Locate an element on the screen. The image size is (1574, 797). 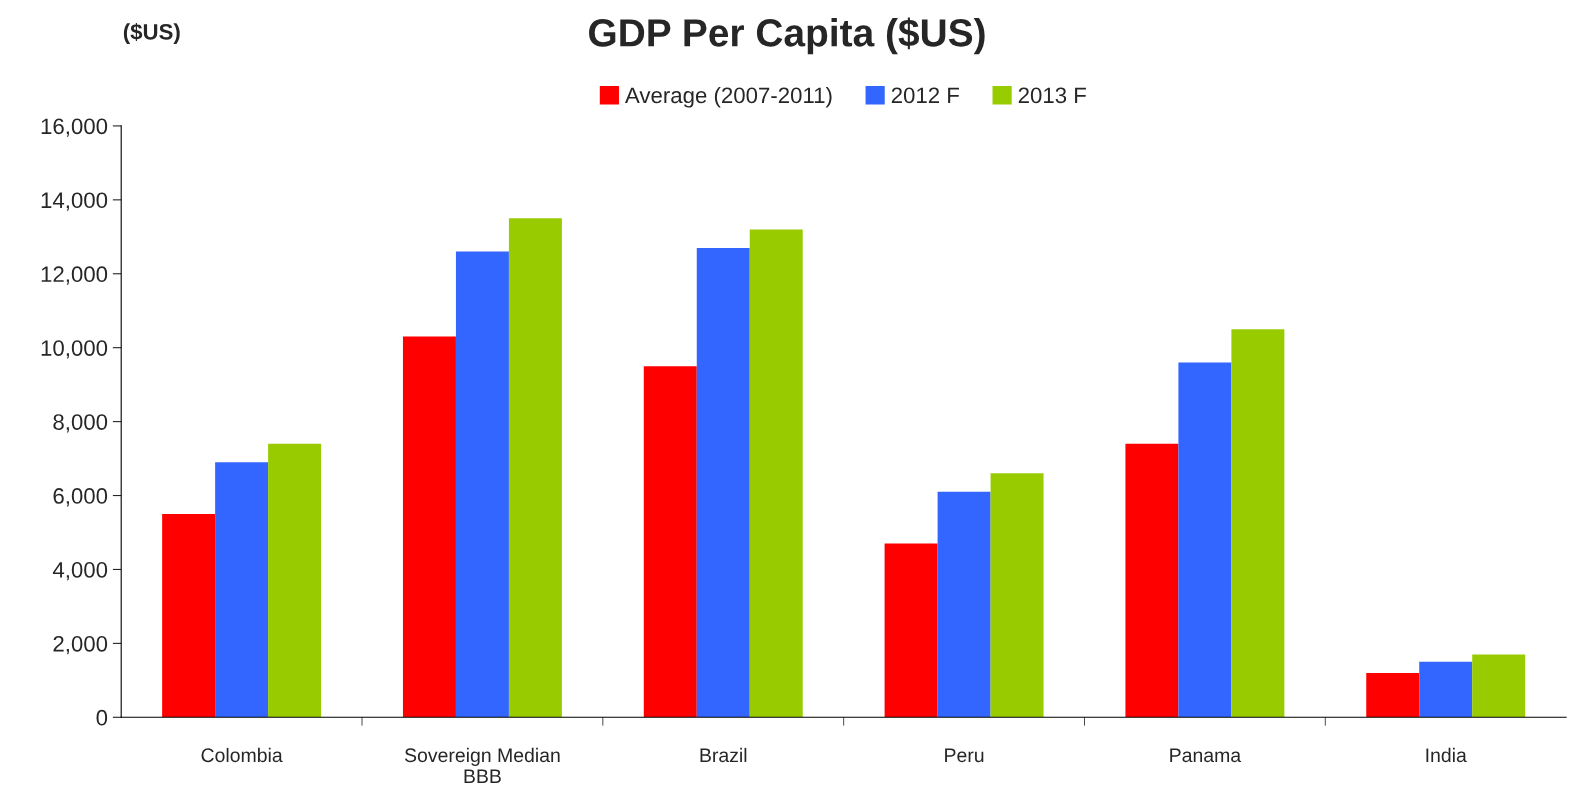
x-tick-label: Panama is located at coordinates (1206, 755).